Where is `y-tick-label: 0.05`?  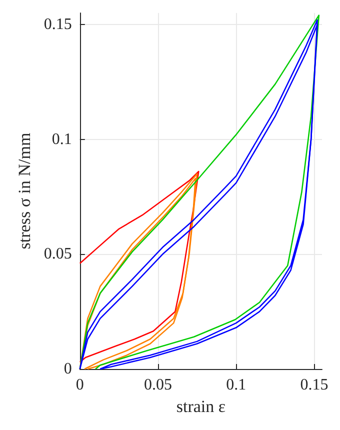
y-tick-label: 0.05 is located at coordinates (58, 254).